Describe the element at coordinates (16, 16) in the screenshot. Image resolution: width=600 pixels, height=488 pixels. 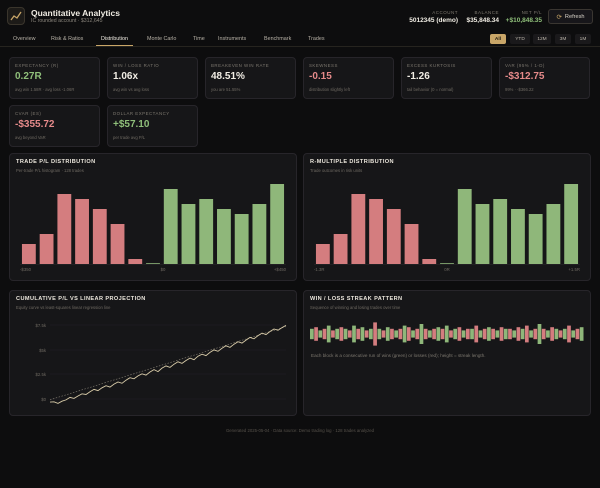
I see `chart-logo-icon` at that location.